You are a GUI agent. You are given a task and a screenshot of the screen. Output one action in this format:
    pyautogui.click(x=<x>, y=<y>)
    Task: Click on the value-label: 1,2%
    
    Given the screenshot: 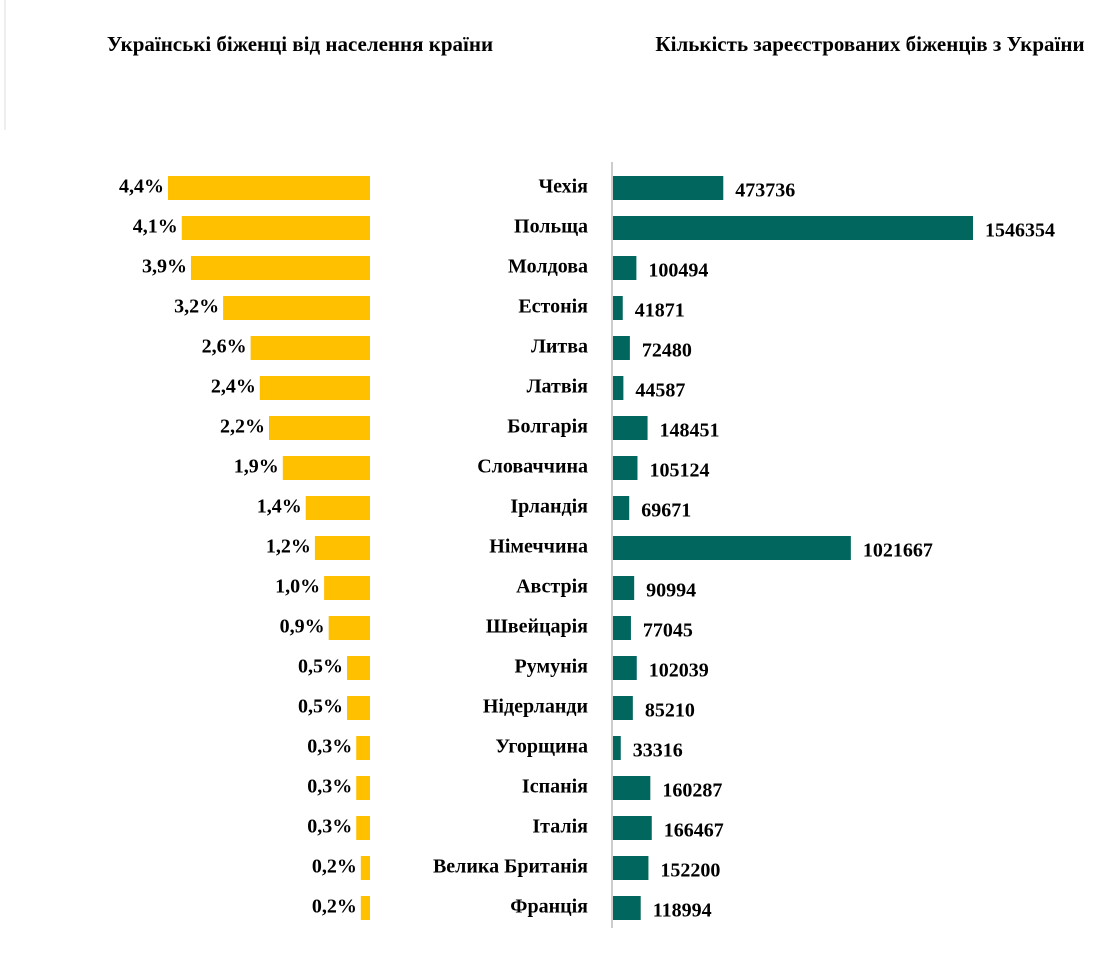 What is the action you would take?
    pyautogui.click(x=288, y=547)
    